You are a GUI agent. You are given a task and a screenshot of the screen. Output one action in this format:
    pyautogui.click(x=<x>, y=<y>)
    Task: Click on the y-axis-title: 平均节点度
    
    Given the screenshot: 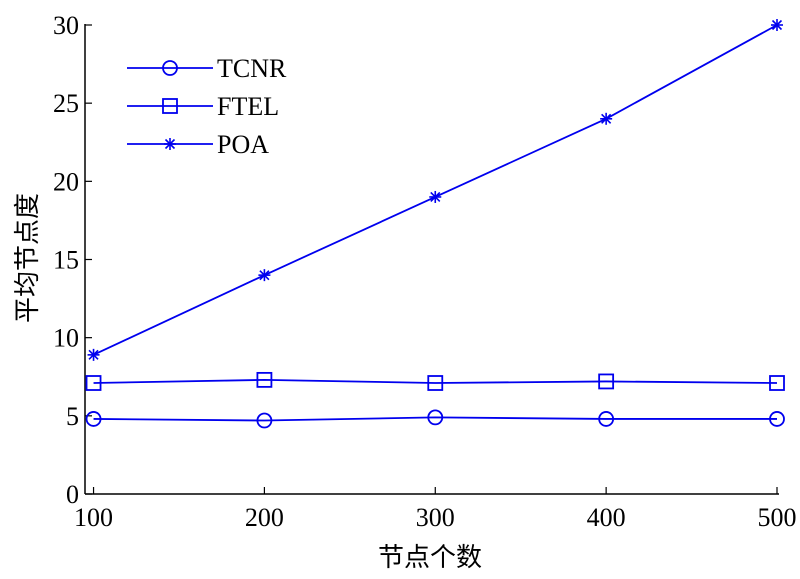 What is the action you would take?
    pyautogui.click(x=28, y=258)
    